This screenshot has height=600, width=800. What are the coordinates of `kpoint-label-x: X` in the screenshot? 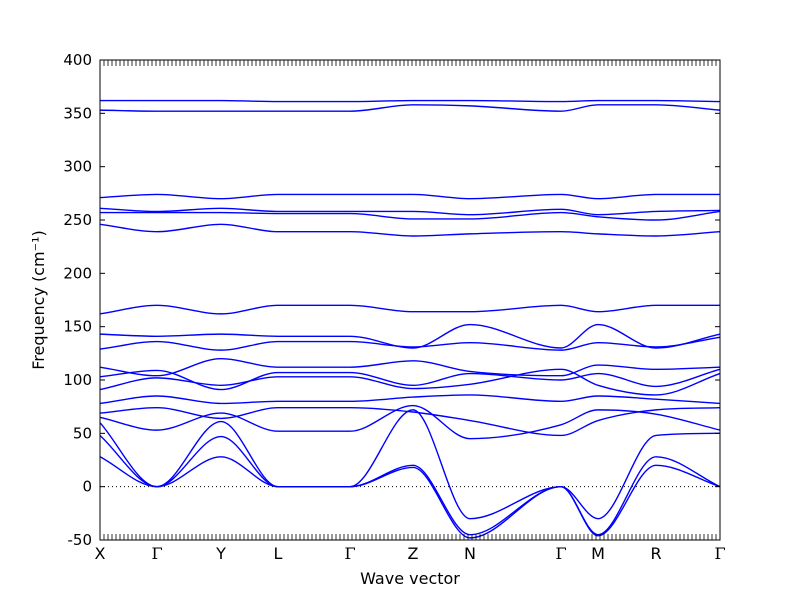 It's located at (100, 553).